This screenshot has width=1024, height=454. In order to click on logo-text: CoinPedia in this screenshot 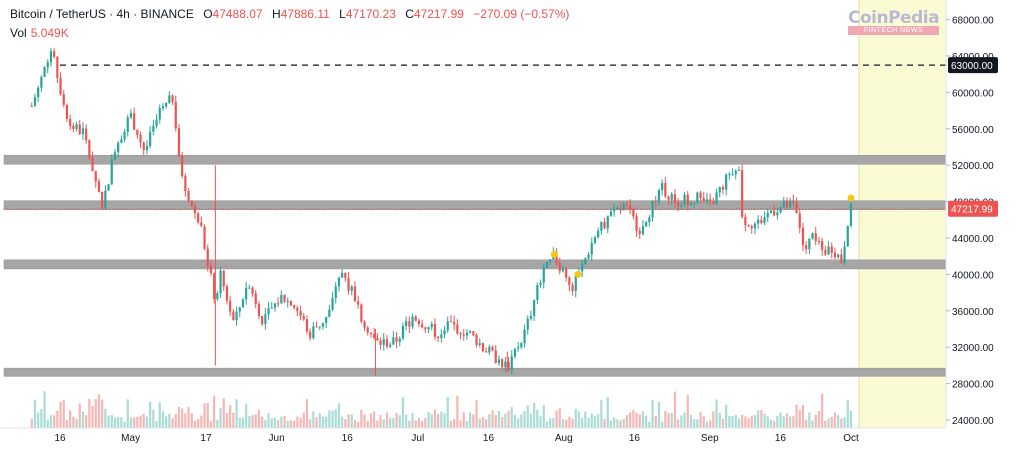, I will do `click(894, 18)`.